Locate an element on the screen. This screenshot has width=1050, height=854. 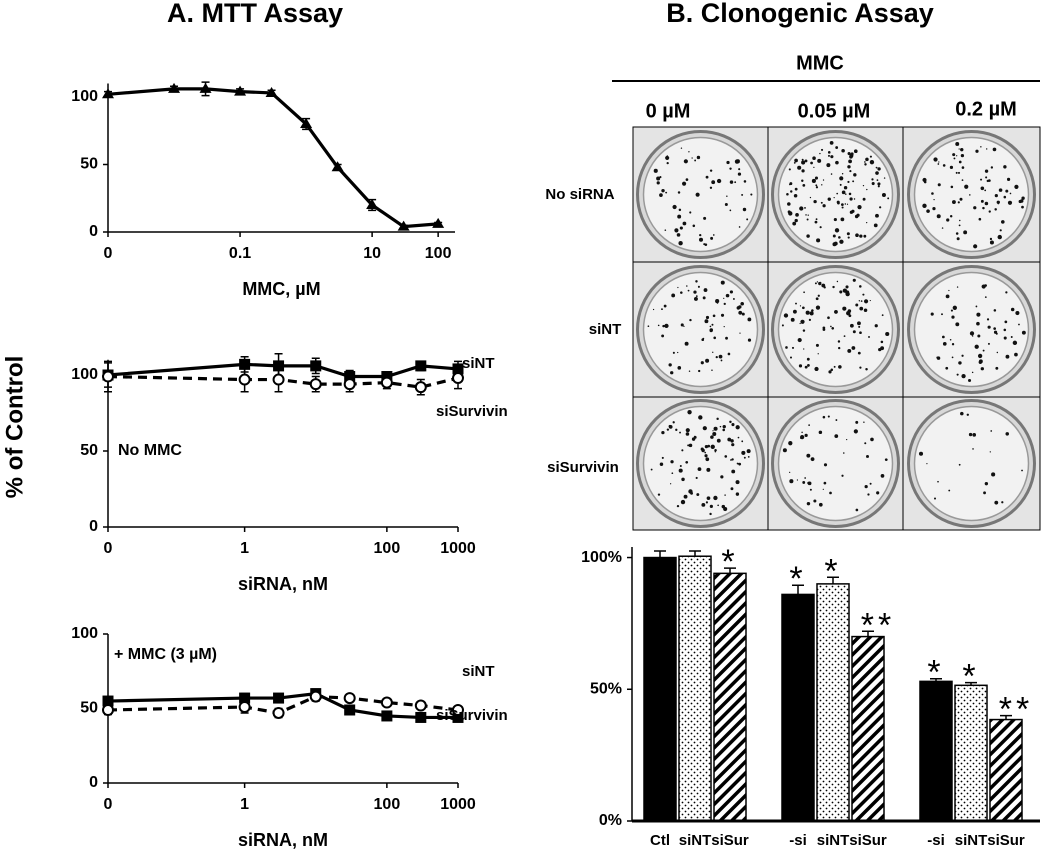
treatment-label: MMC is located at coordinates (820, 63).